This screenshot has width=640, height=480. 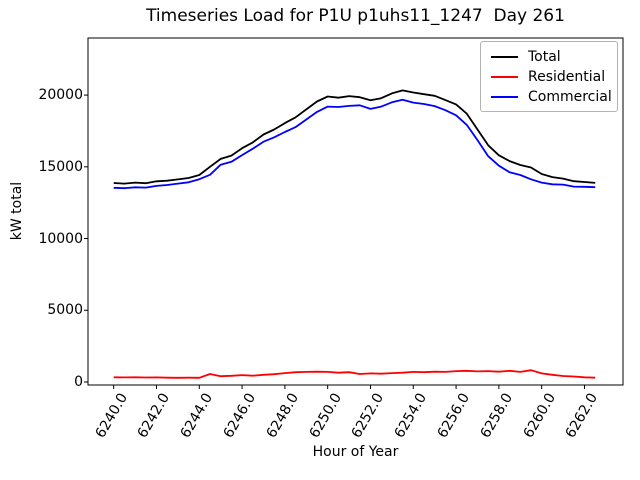 I want to click on y-tick-label: 0, so click(x=78, y=381).